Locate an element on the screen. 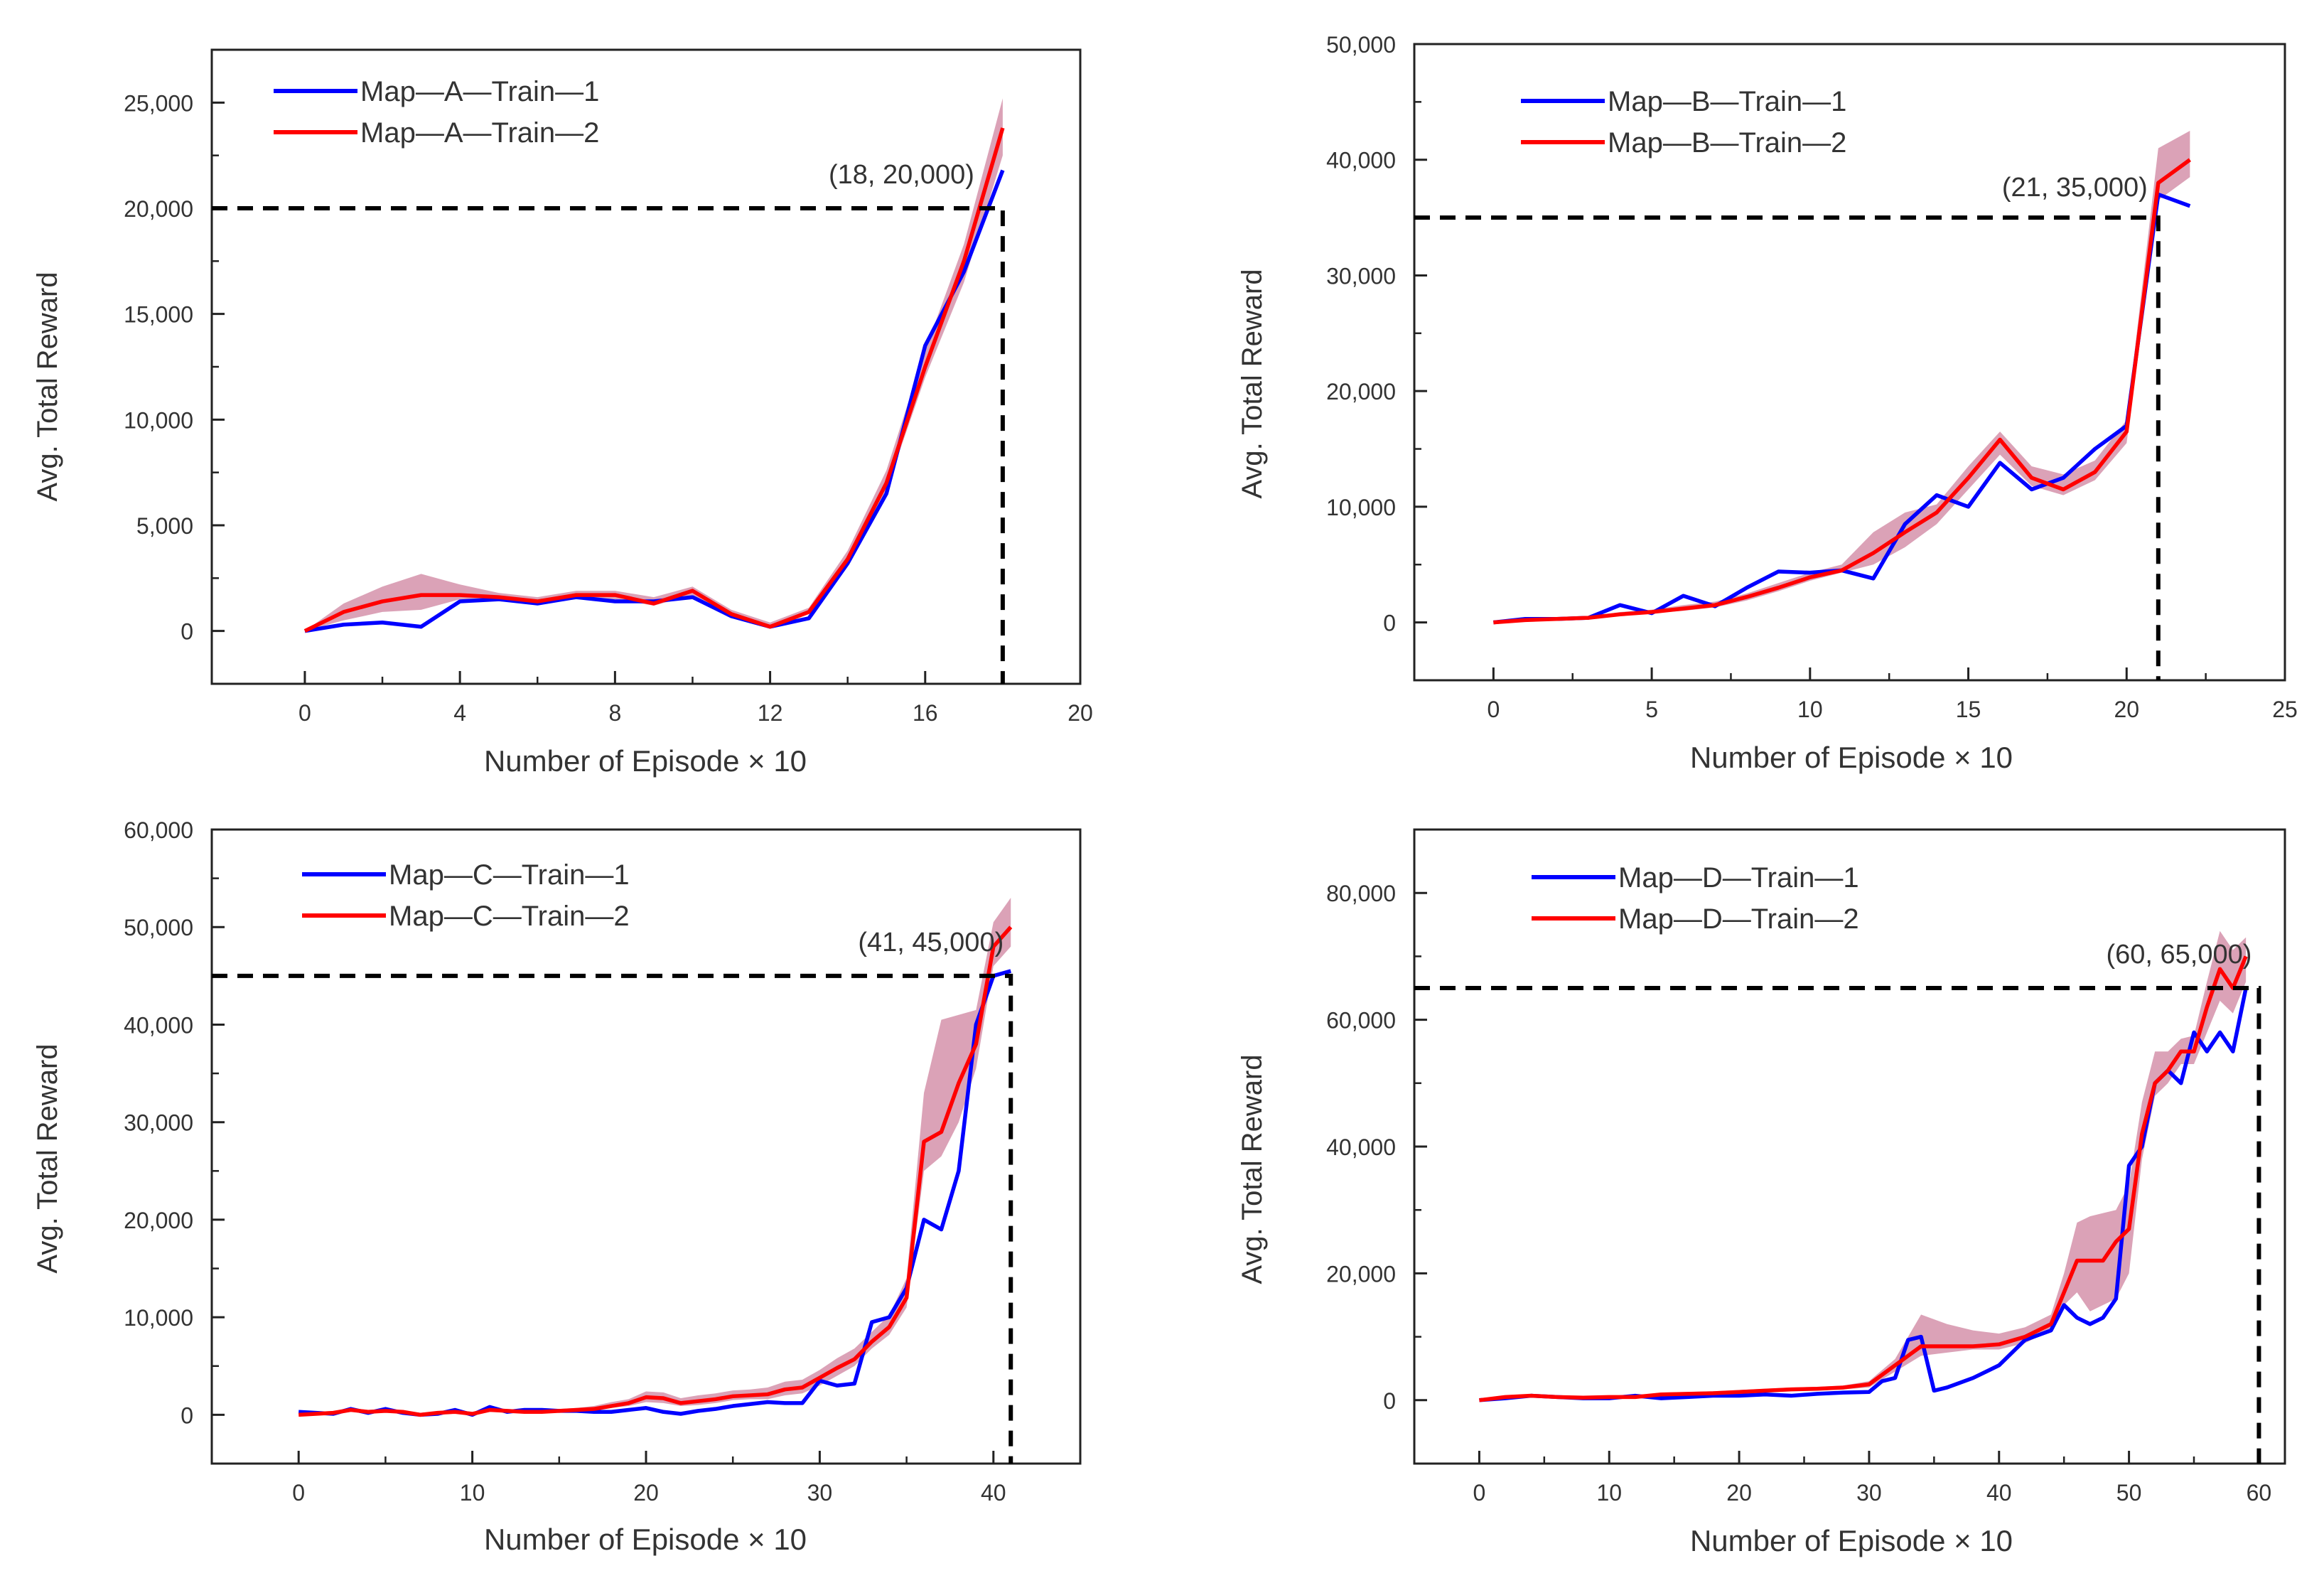 Image resolution: width=2324 pixels, height=1583 pixels. panel-map-c: Avg. Total Reward Number of Episode × 10 is located at coordinates (419, 1299).